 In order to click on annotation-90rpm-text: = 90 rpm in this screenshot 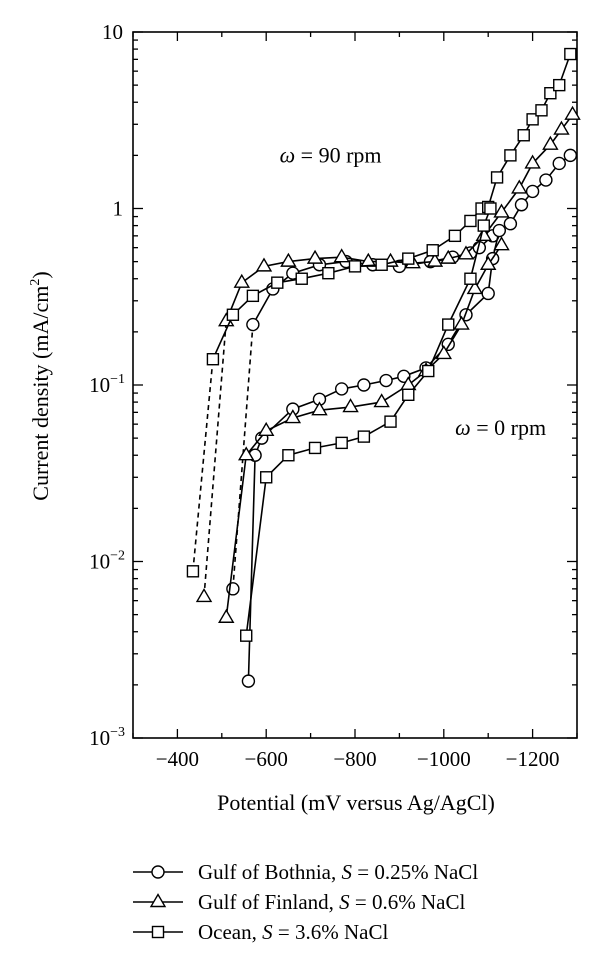, I will do `click(338, 154)`.